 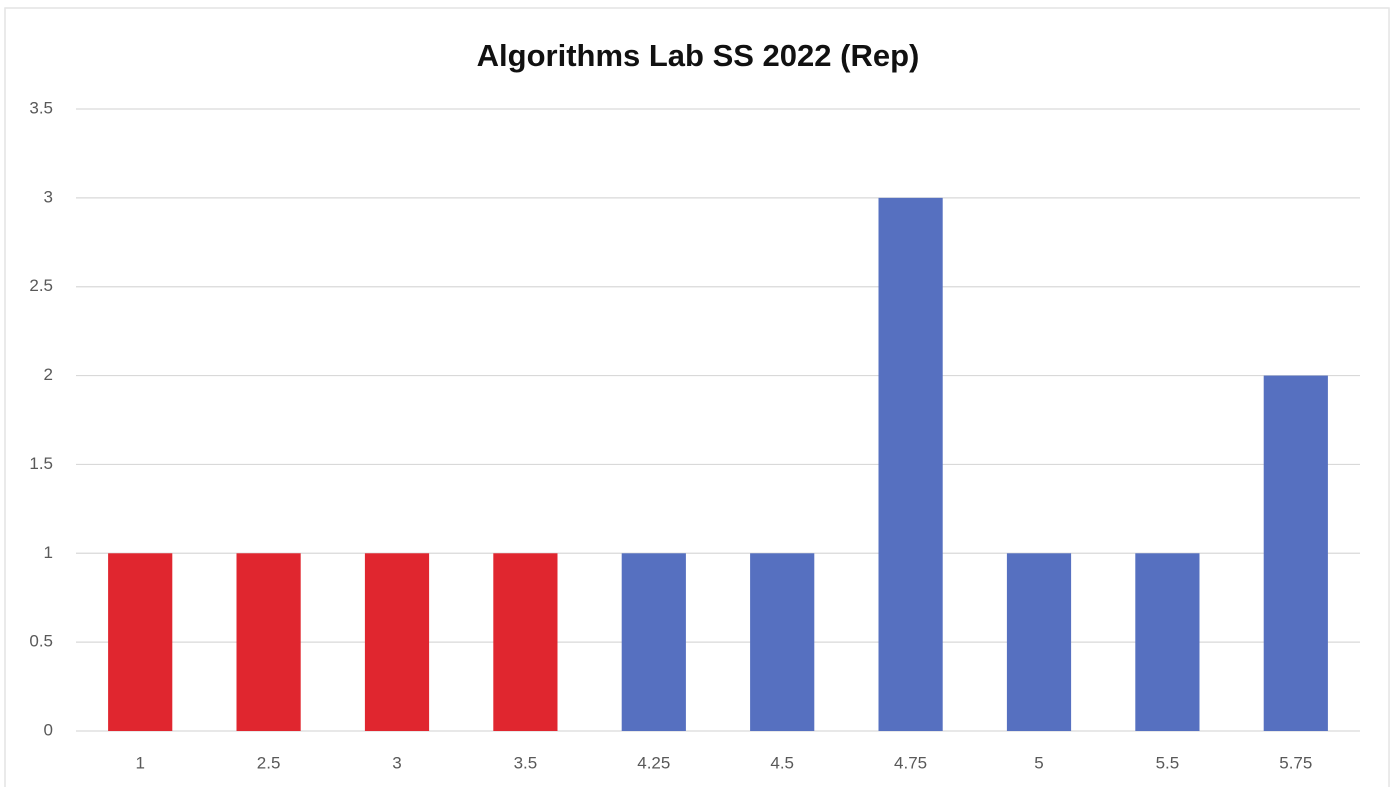 What do you see at coordinates (782, 762) in the screenshot?
I see `x-tick-label: 4.5` at bounding box center [782, 762].